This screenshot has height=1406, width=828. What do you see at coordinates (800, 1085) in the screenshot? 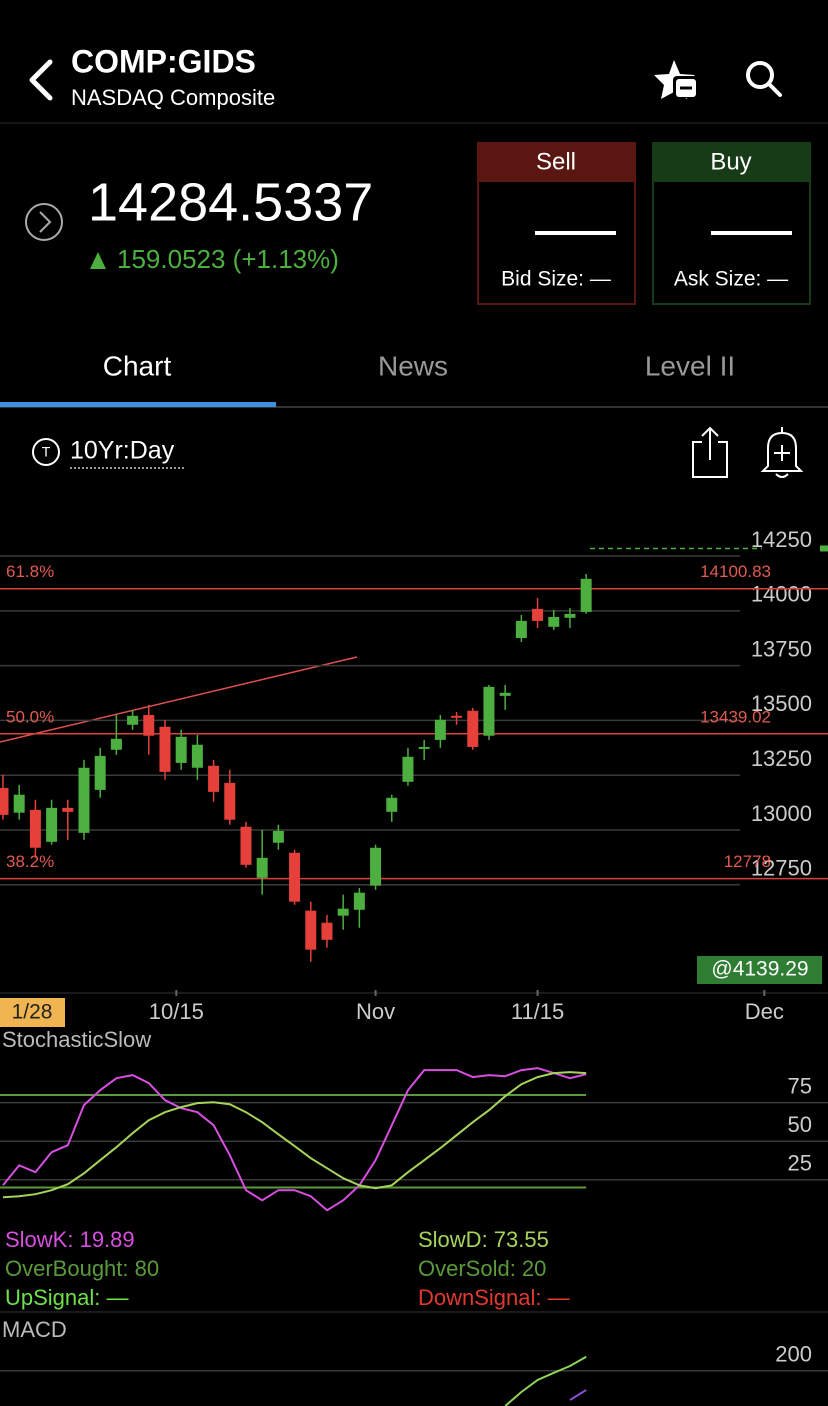
I see `y-tick-label: 75` at bounding box center [800, 1085].